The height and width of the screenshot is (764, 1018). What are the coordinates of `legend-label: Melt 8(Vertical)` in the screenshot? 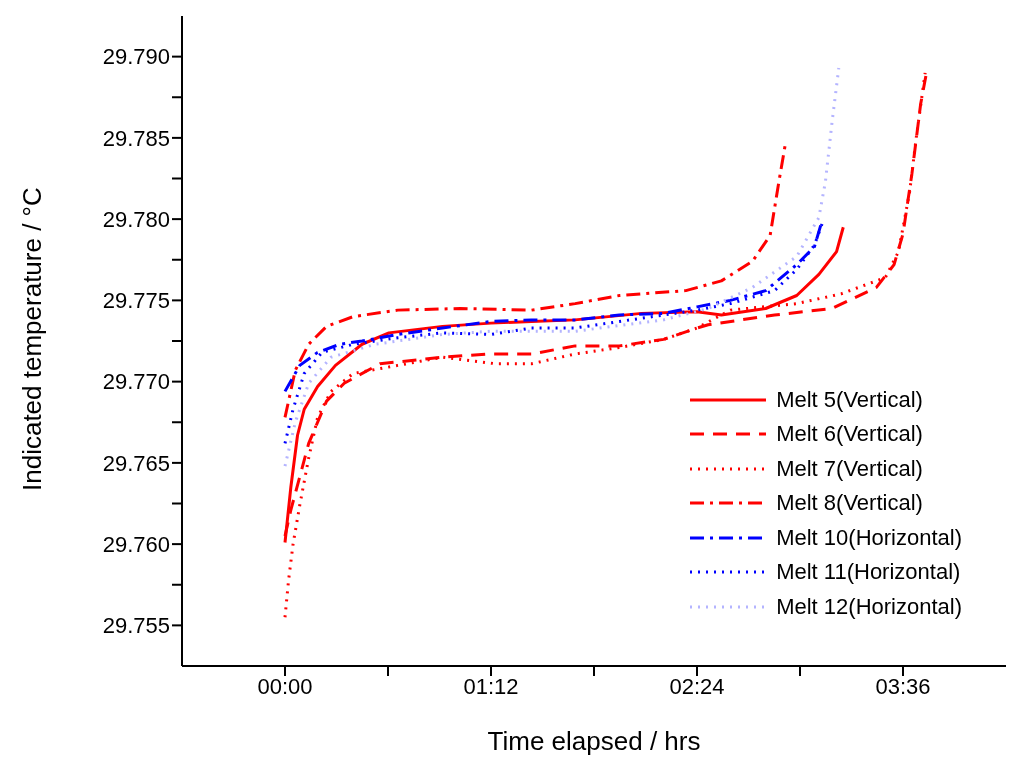 It's located at (849, 503).